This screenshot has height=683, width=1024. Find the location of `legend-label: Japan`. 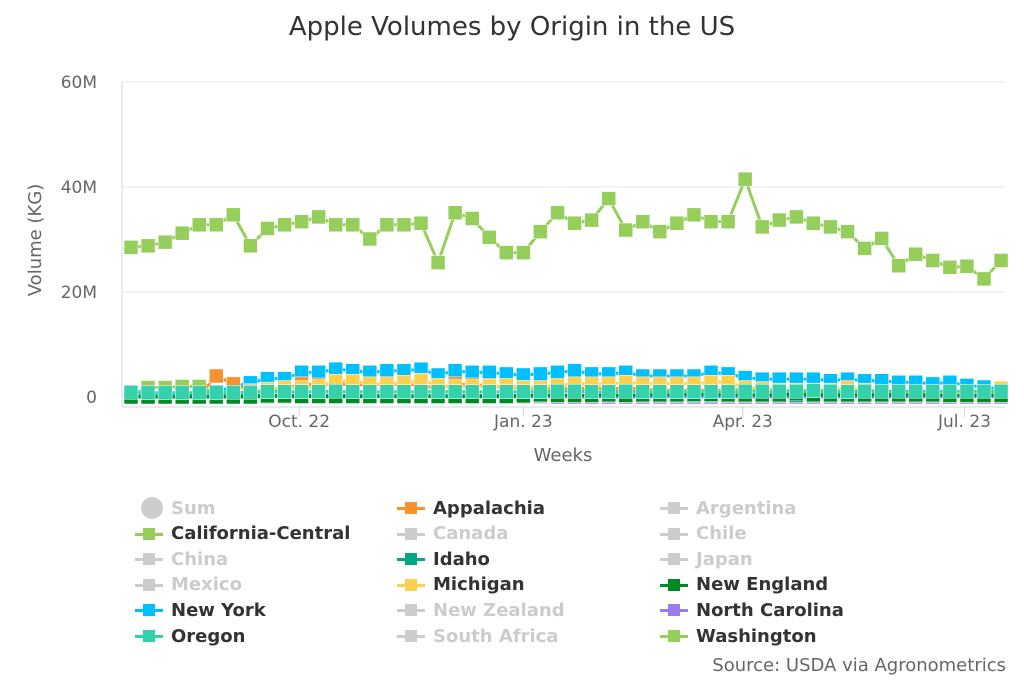

legend-label: Japan is located at coordinates (724, 559).